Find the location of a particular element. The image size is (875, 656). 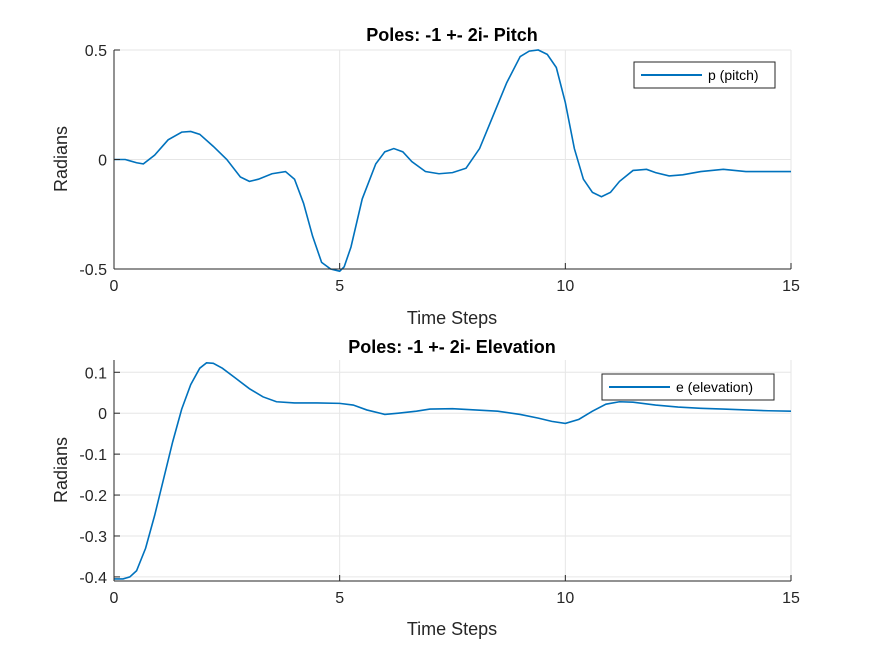

pitch-y-tick-label: 0 is located at coordinates (102, 161).